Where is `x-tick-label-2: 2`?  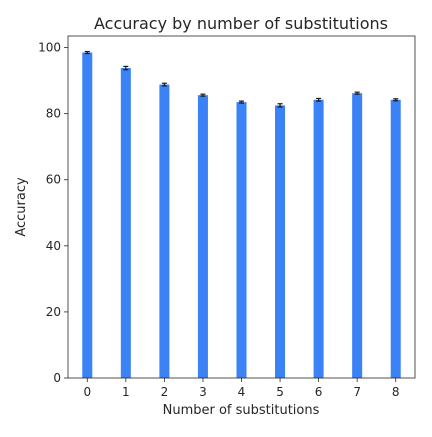
x-tick-label-2: 2 is located at coordinates (165, 392).